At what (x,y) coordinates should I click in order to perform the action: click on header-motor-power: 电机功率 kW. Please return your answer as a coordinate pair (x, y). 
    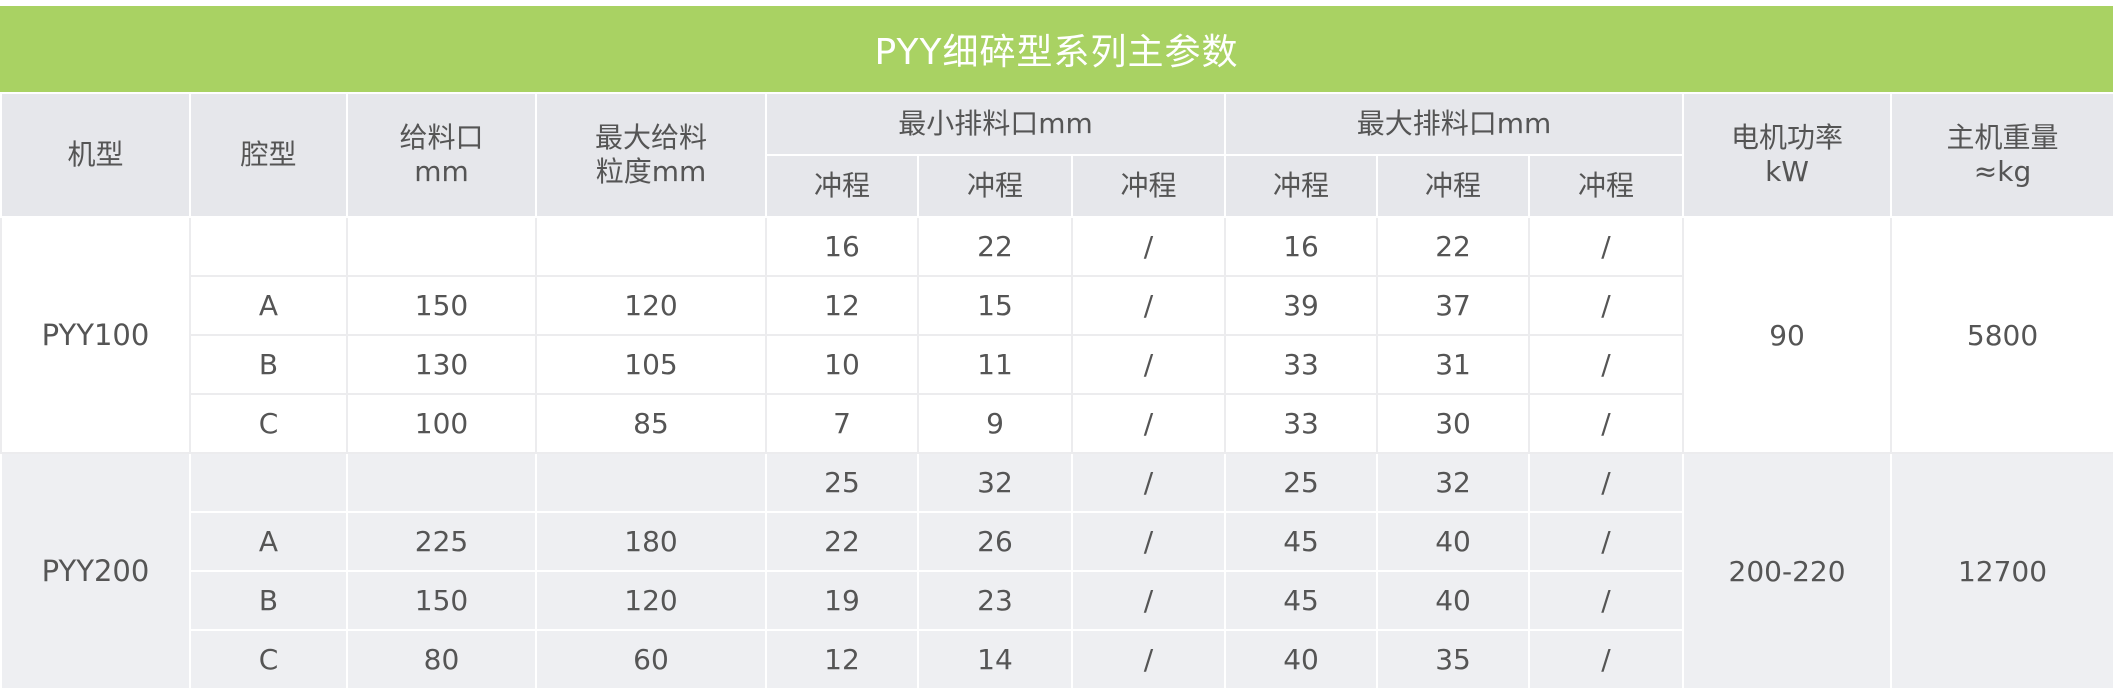
    Looking at the image, I should click on (1787, 155).